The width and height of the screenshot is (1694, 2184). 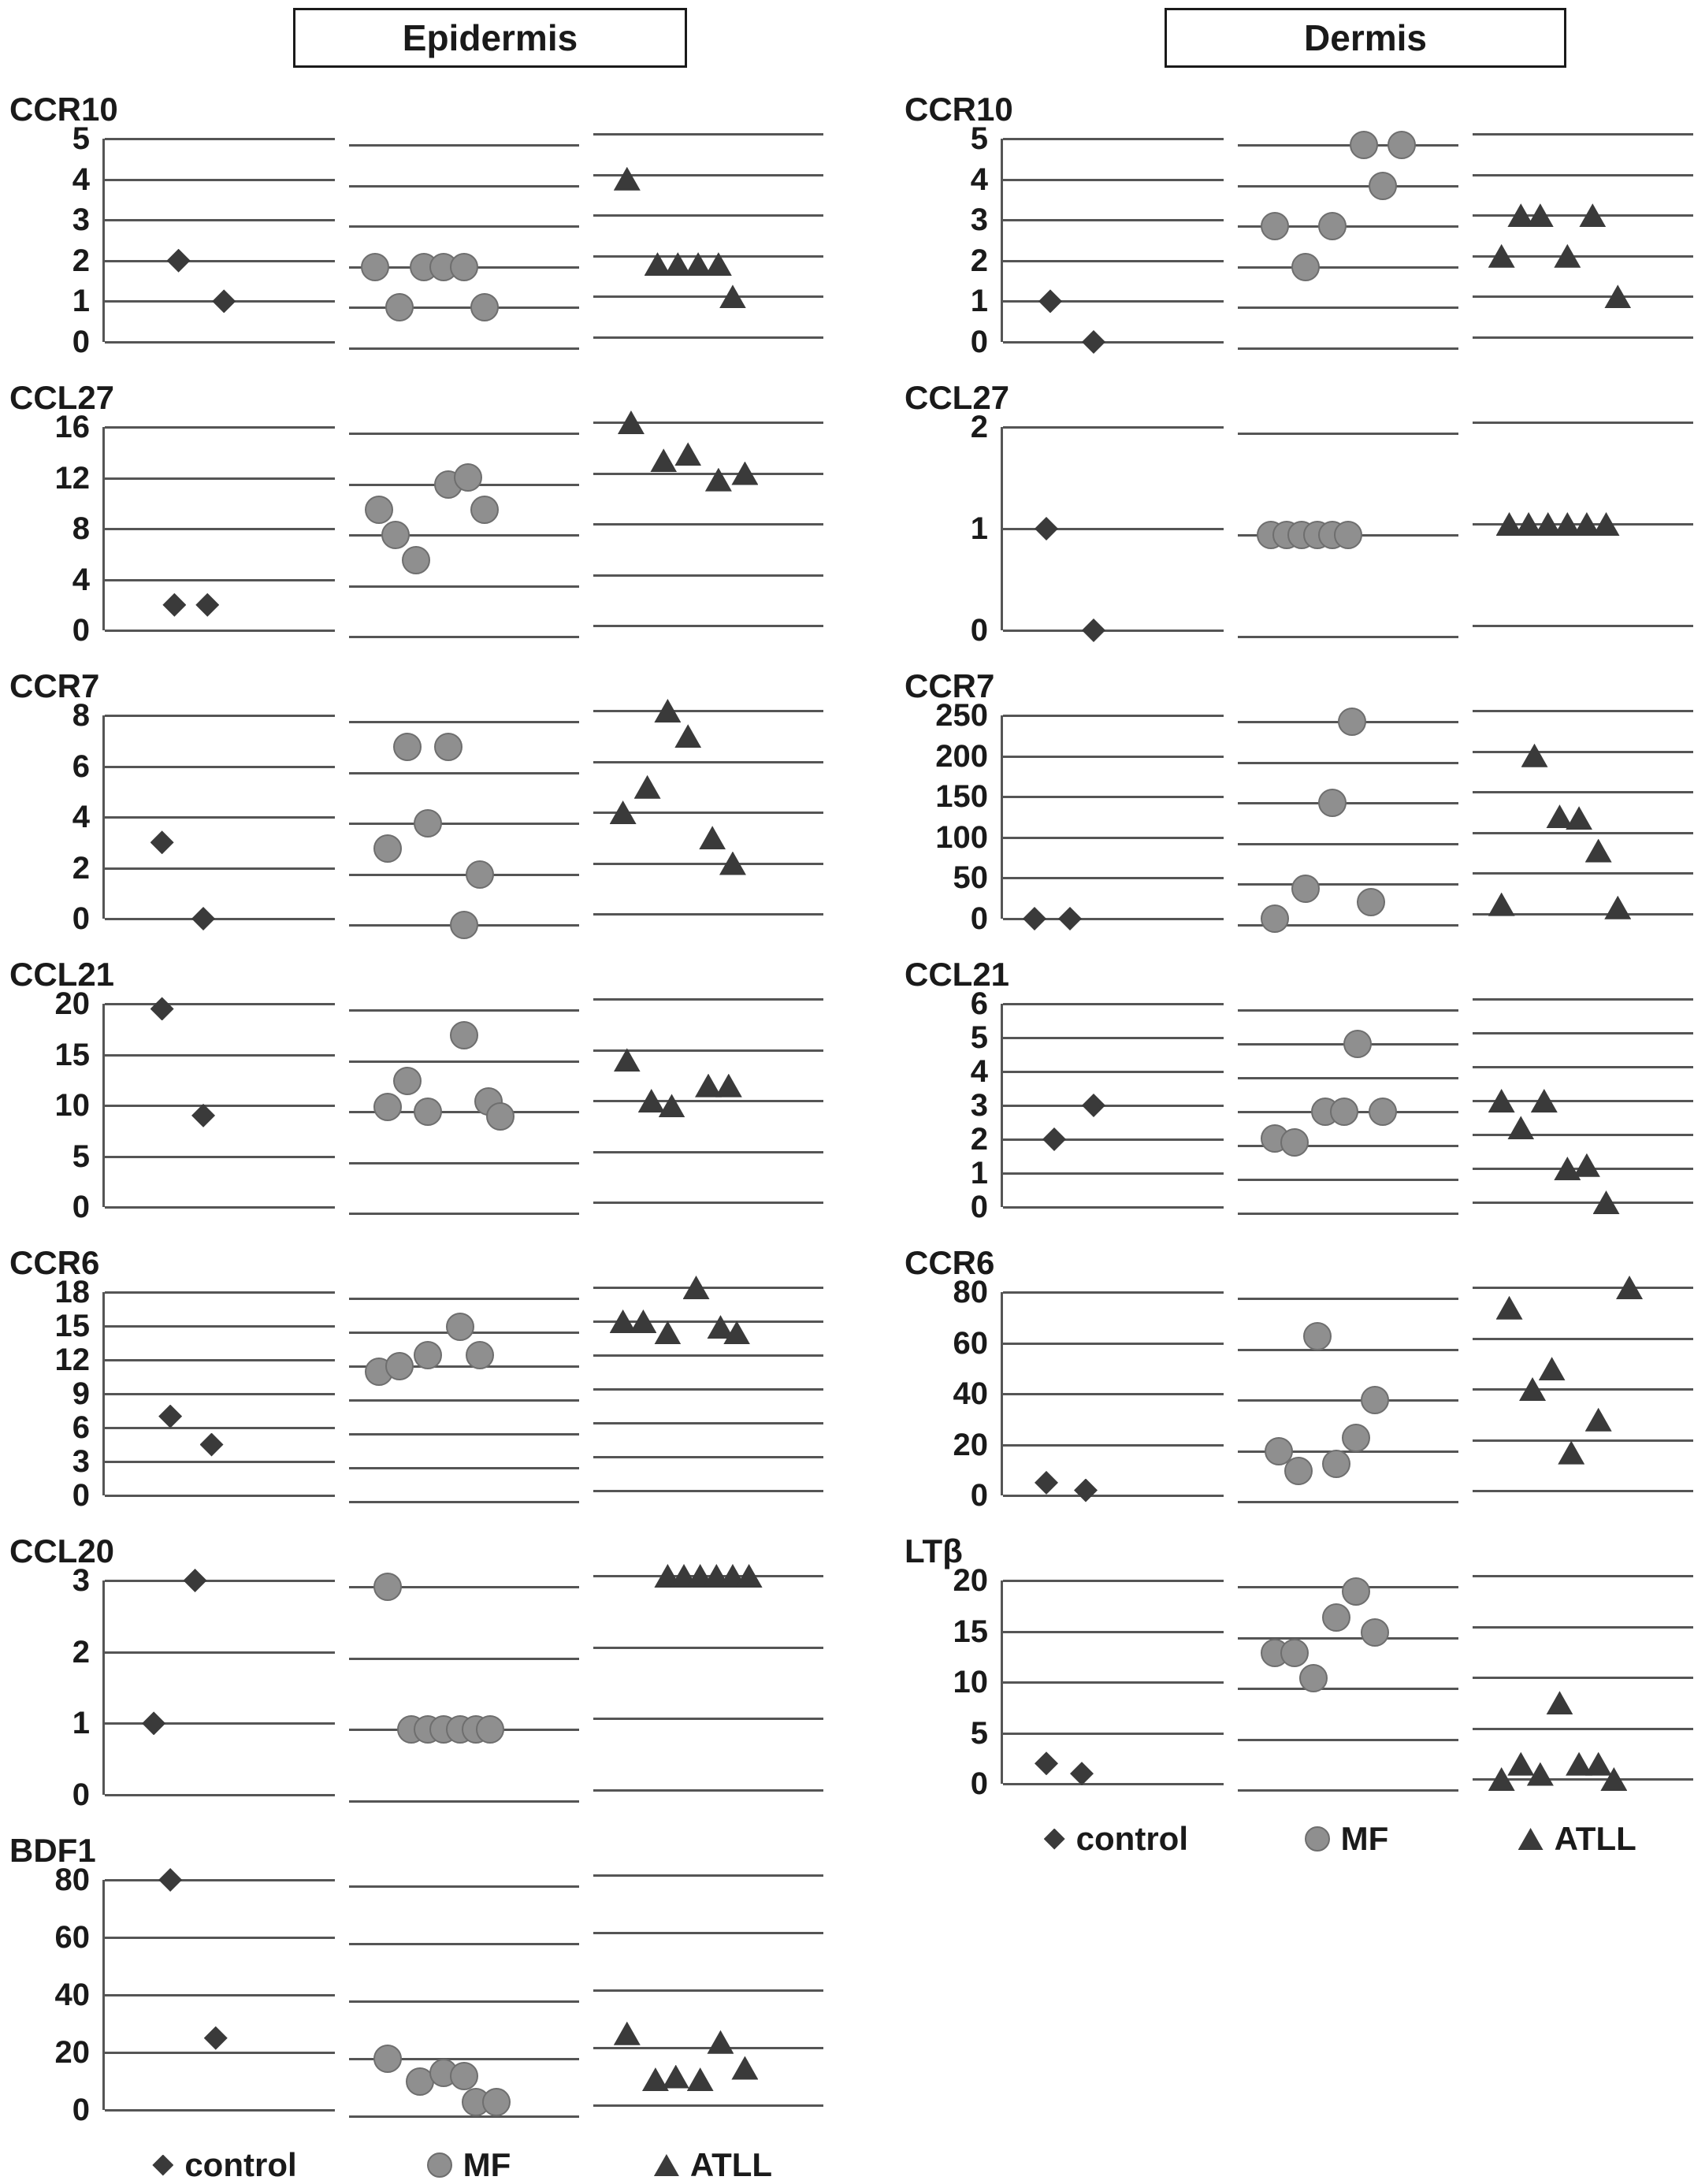 I want to click on y-tick-label: 4, so click(x=81, y=579).